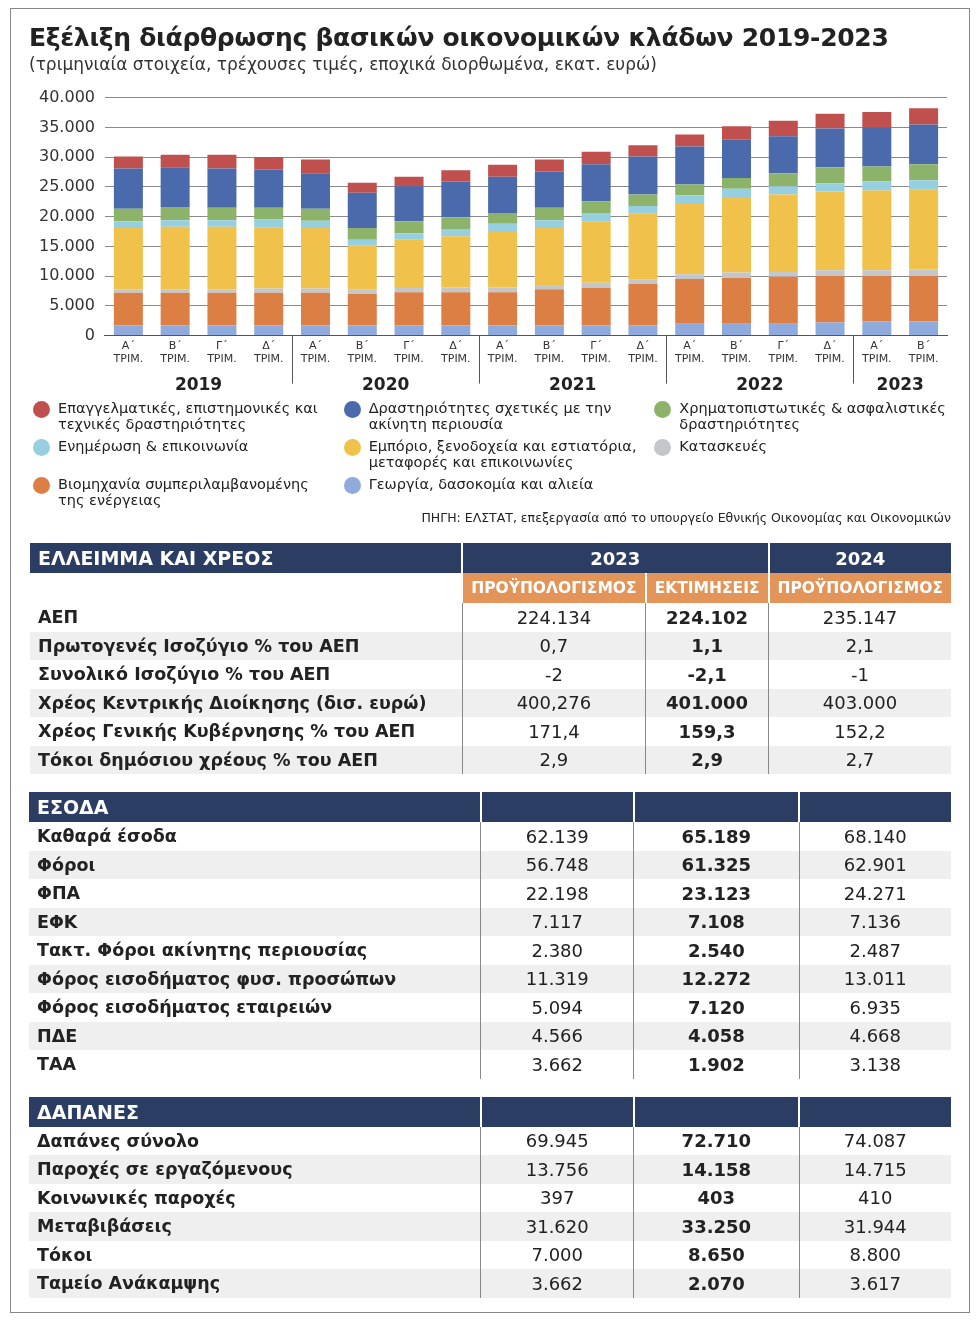 This screenshot has height=1325, width=980. What do you see at coordinates (557, 1169) in the screenshot?
I see `data-label: 13.756` at bounding box center [557, 1169].